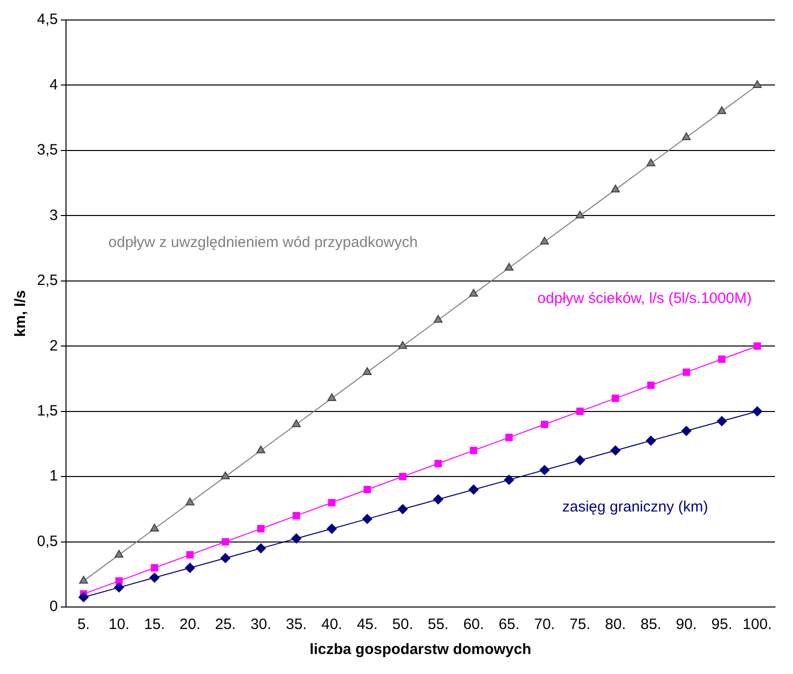  What do you see at coordinates (83, 625) in the screenshot?
I see `x-tick-label: 5.` at bounding box center [83, 625].